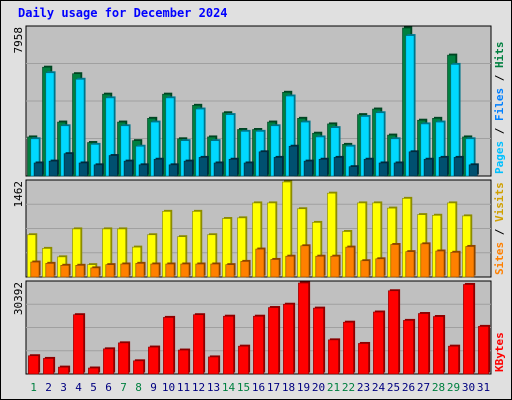 Image resolution: width=512 pixels, height=400 pixels. Describe the element at coordinates (48, 387) in the screenshot. I see `day-label-2: 2` at that location.